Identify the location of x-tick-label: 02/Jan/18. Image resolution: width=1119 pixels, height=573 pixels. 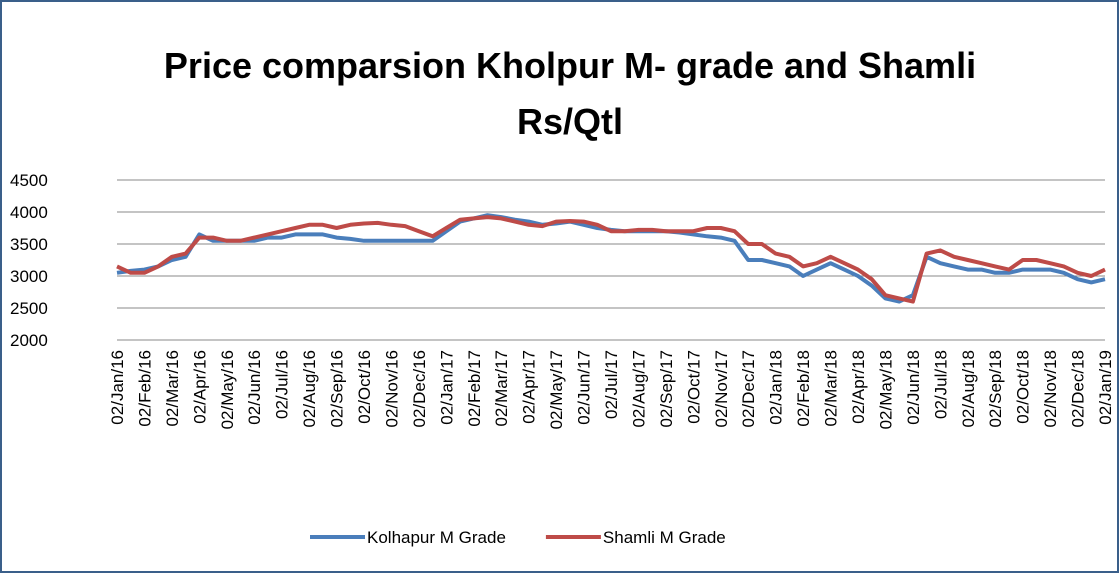
(776, 387).